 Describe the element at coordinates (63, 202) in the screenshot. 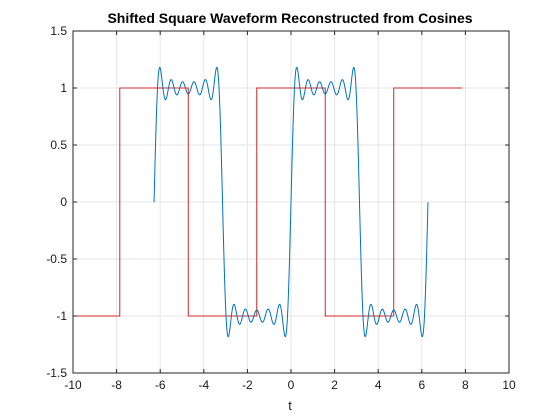

I see `y-tick-label: 0` at that location.